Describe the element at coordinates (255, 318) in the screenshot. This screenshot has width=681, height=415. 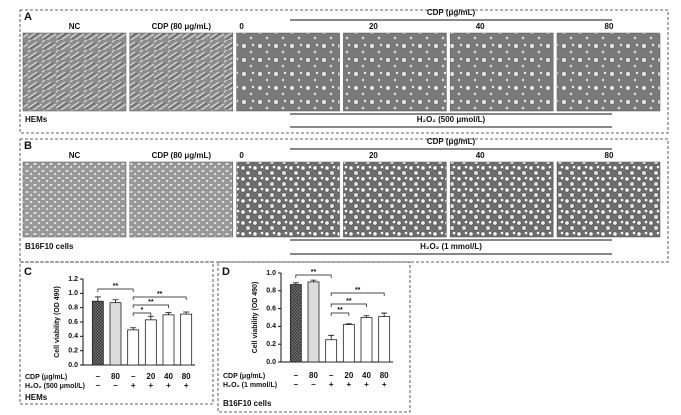
I see `y-axis-label: Cell viability (OD 490)` at that location.